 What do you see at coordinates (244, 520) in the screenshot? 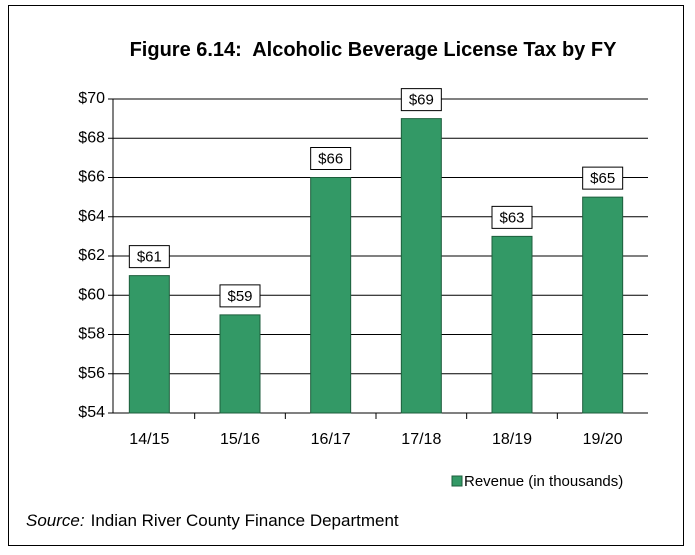
I see `source-text: Indian River County Finance Department` at bounding box center [244, 520].